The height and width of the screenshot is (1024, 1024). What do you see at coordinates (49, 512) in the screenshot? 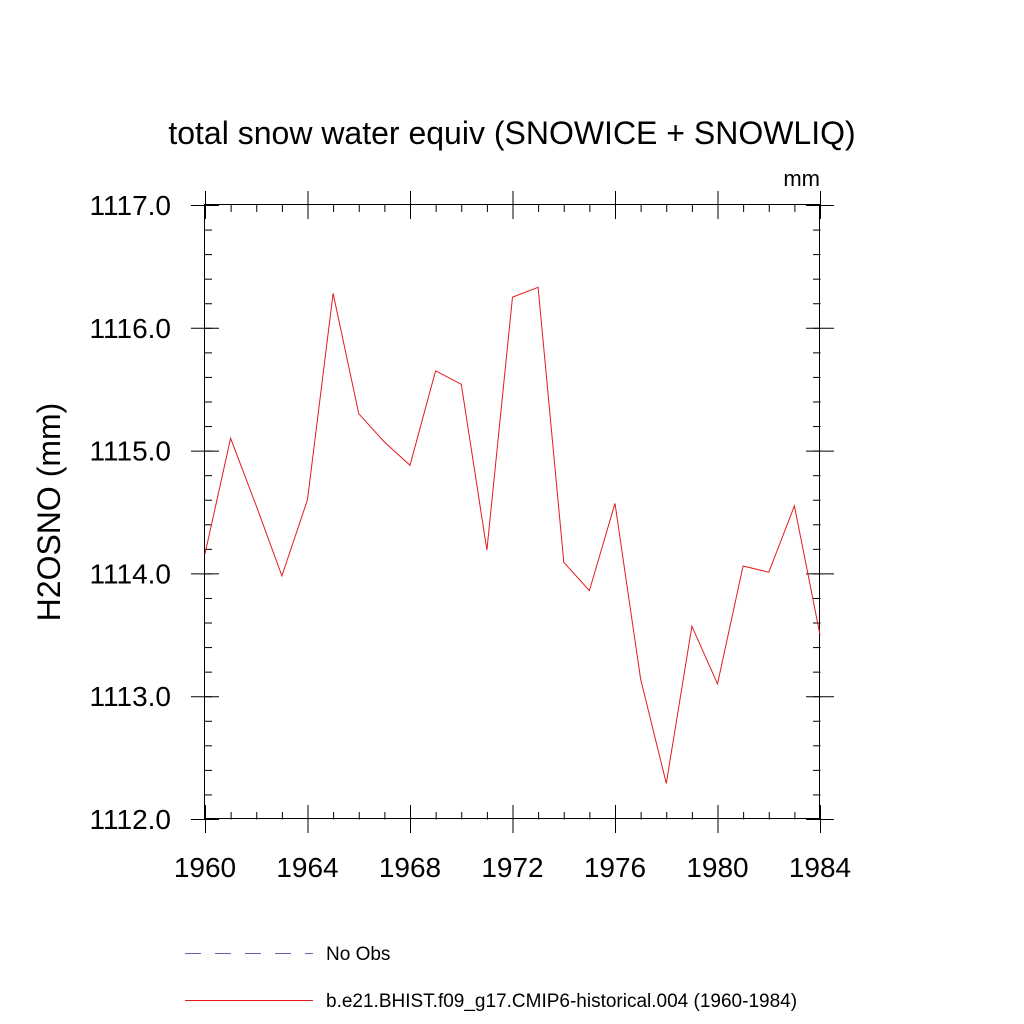
I see `y-axis-label: H2OSNO (mm)` at bounding box center [49, 512].